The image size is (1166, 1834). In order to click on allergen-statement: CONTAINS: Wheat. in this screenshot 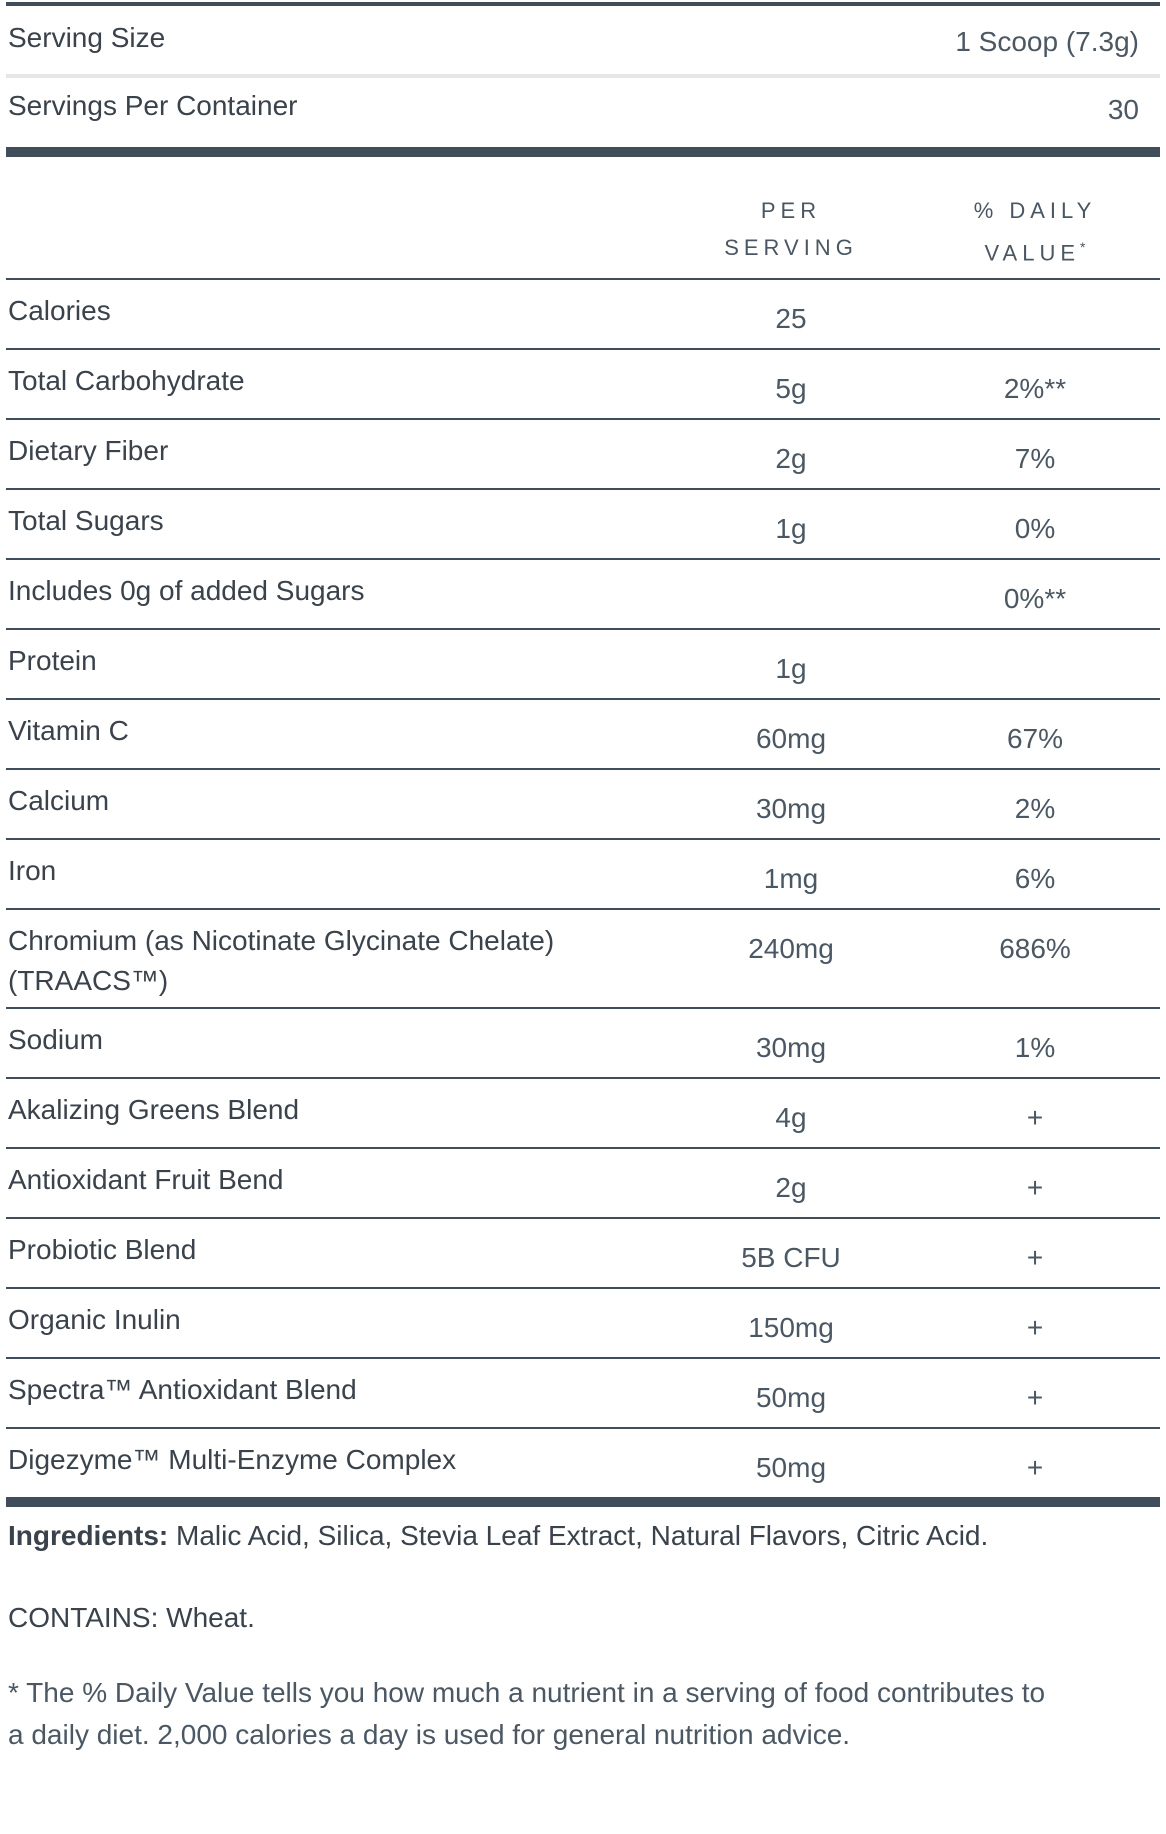, I will do `click(131, 1617)`.